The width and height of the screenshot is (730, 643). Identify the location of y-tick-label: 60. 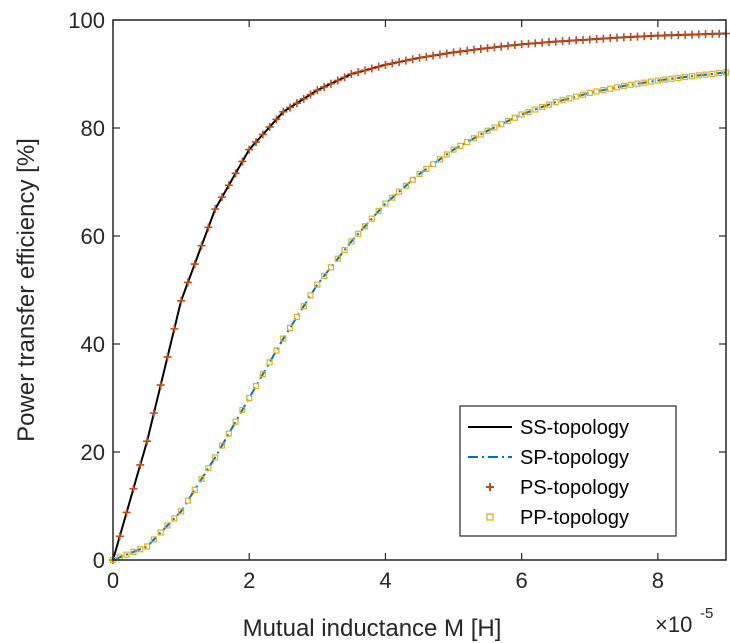
(93, 236).